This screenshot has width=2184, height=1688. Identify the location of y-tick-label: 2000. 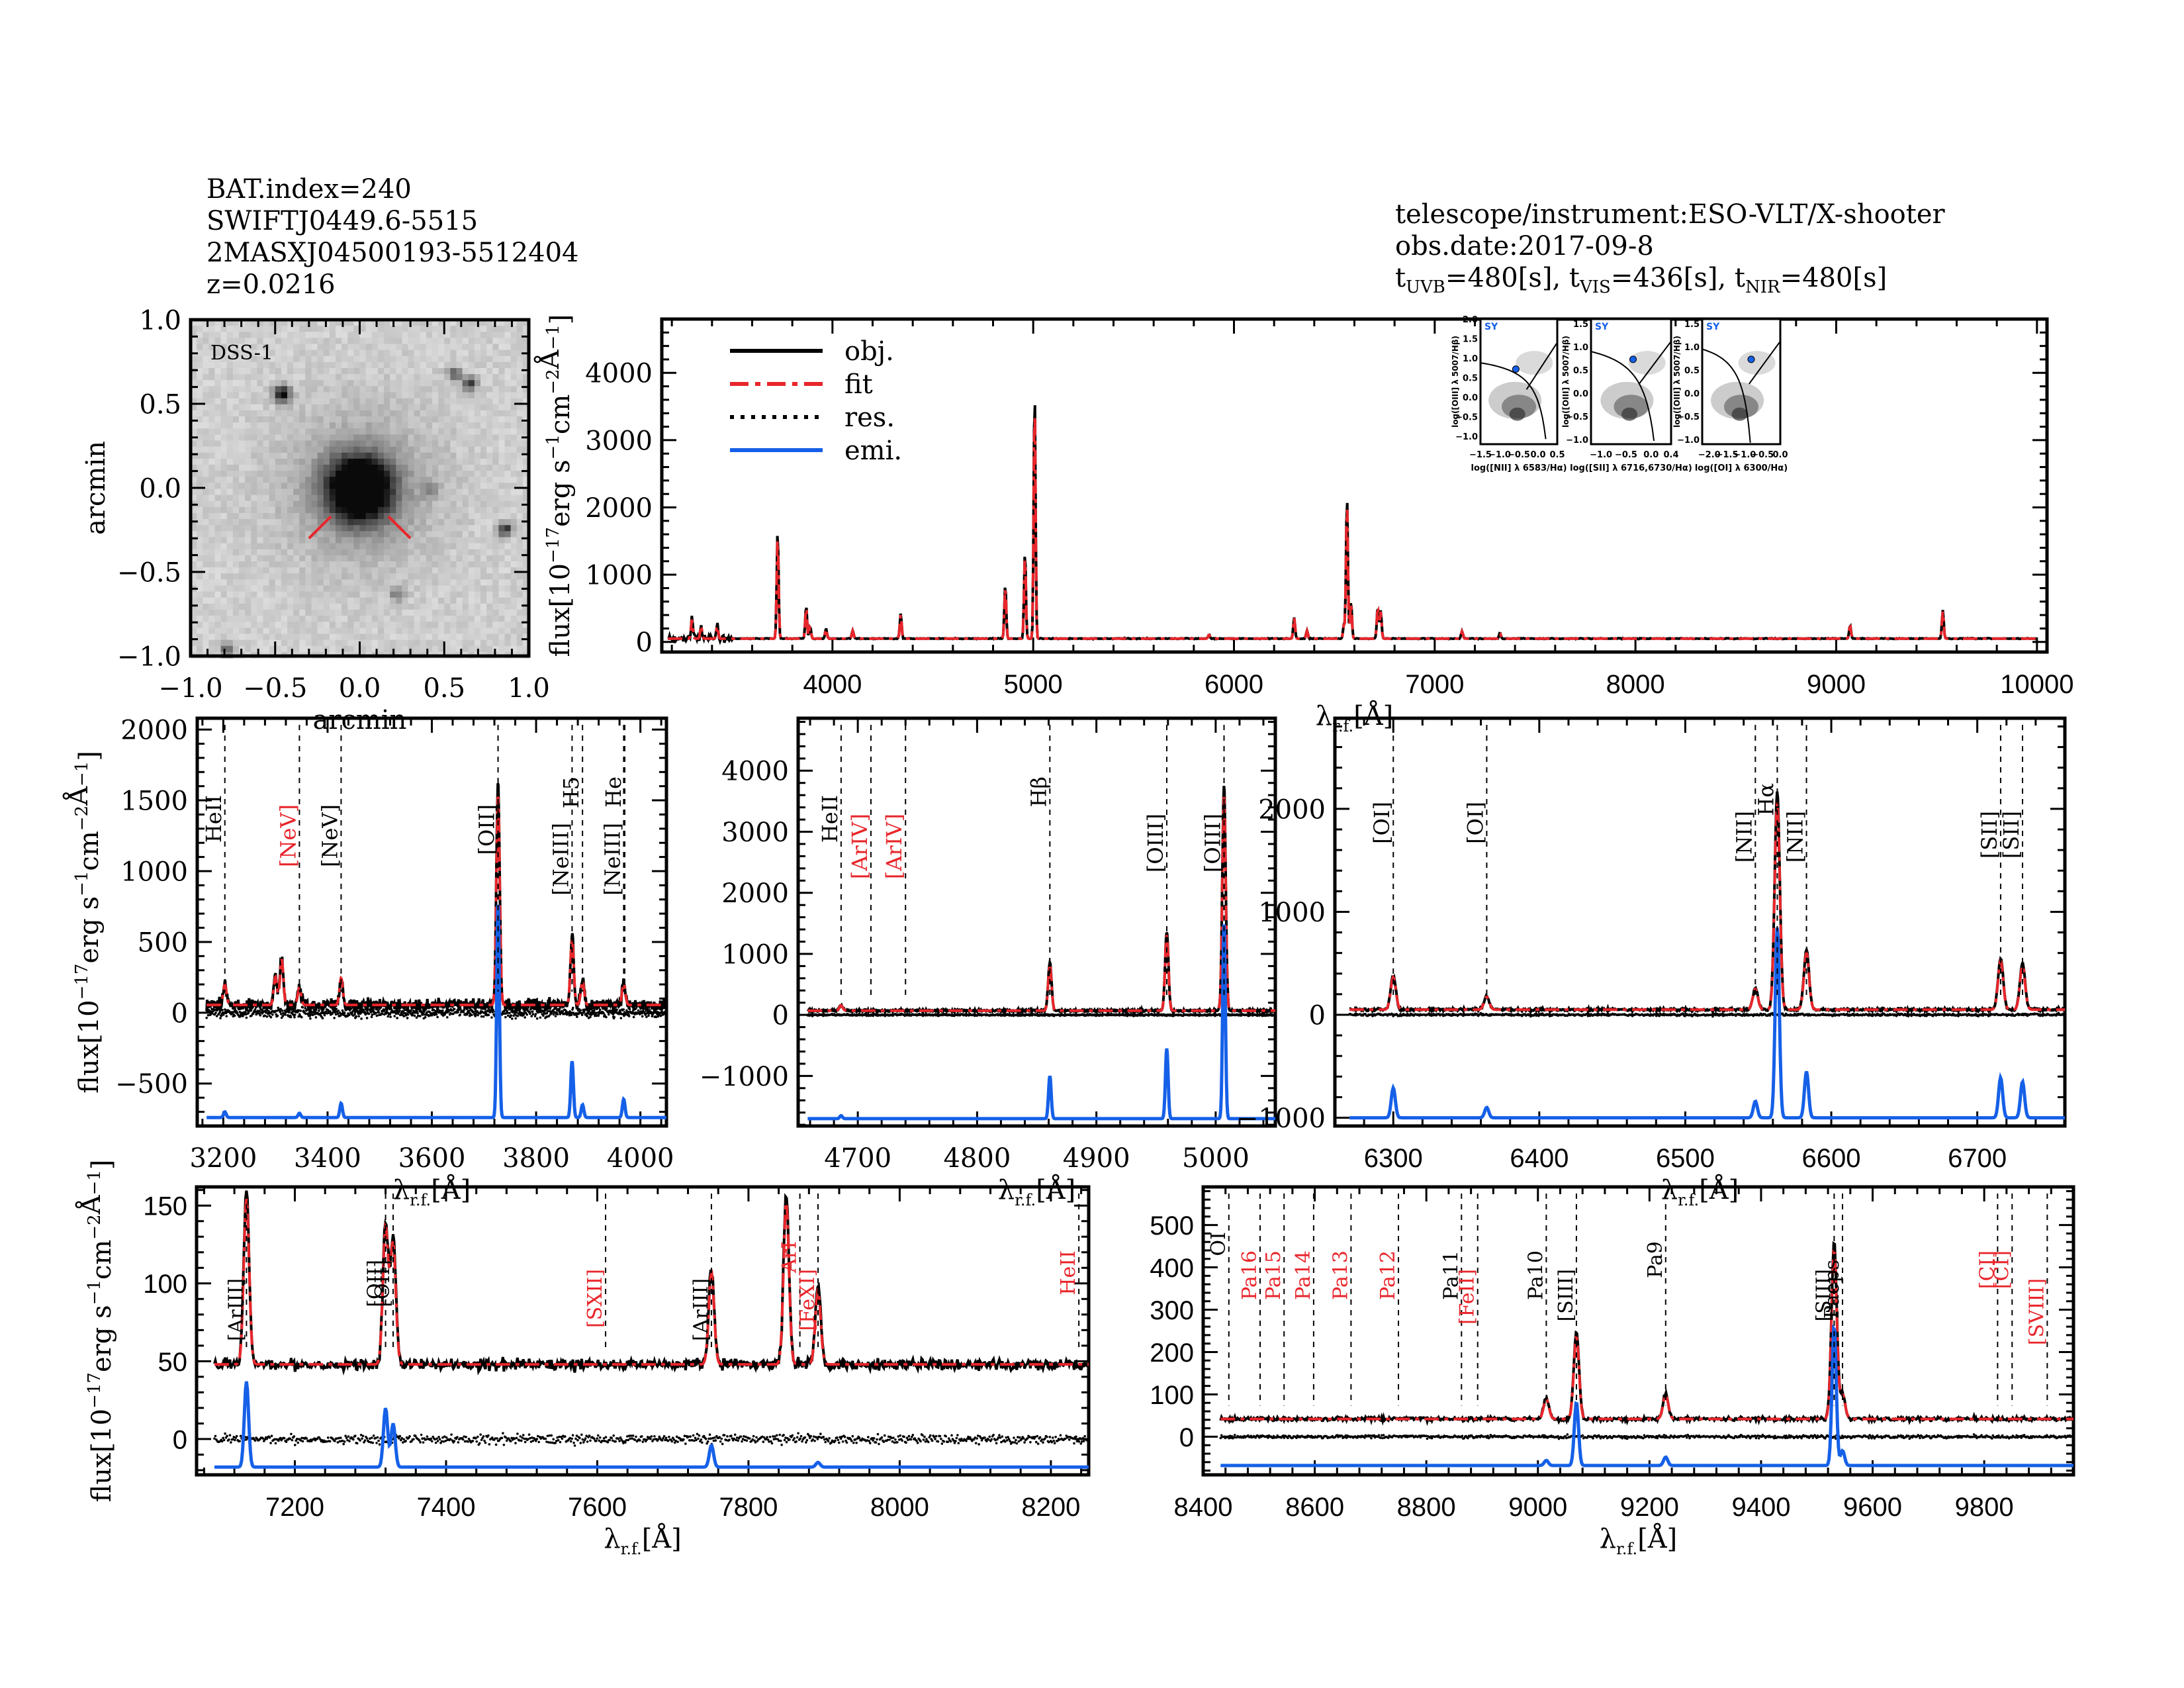
(619, 508).